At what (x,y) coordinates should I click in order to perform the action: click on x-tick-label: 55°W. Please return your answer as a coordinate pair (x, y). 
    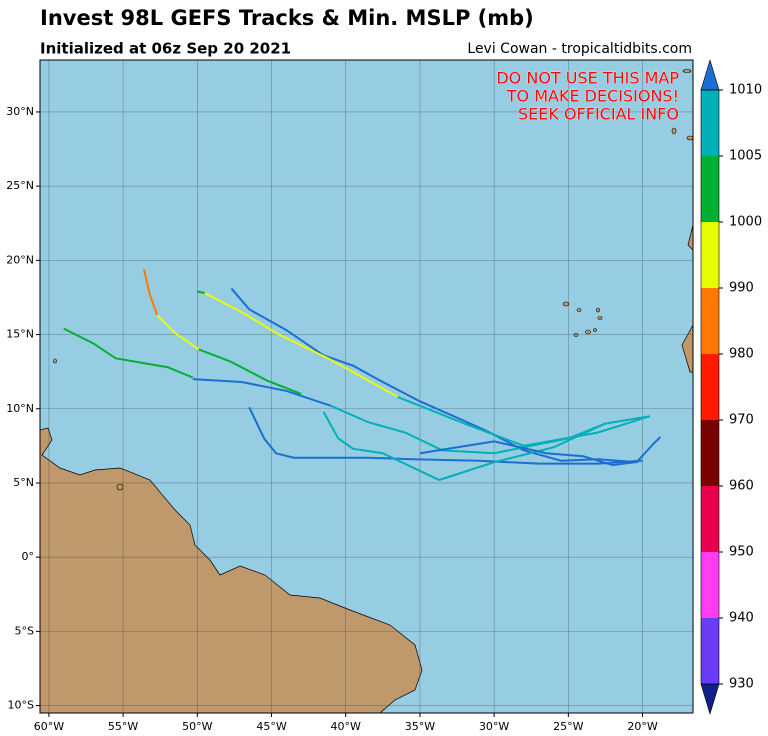
    Looking at the image, I should click on (123, 726).